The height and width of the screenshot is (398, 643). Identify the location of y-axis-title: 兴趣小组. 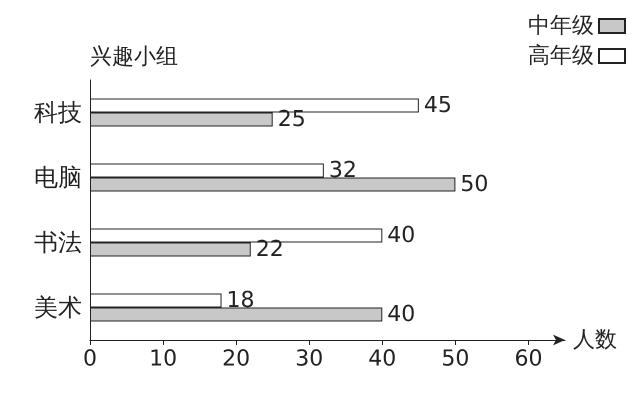
(134, 57).